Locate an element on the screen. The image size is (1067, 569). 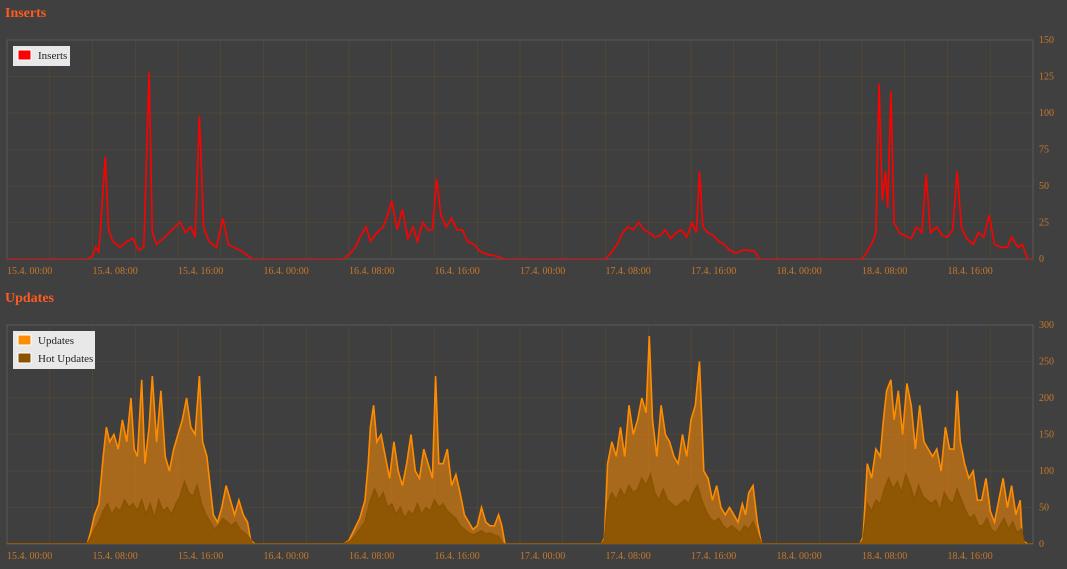
series-area-hot-updates is located at coordinates (520, 509).